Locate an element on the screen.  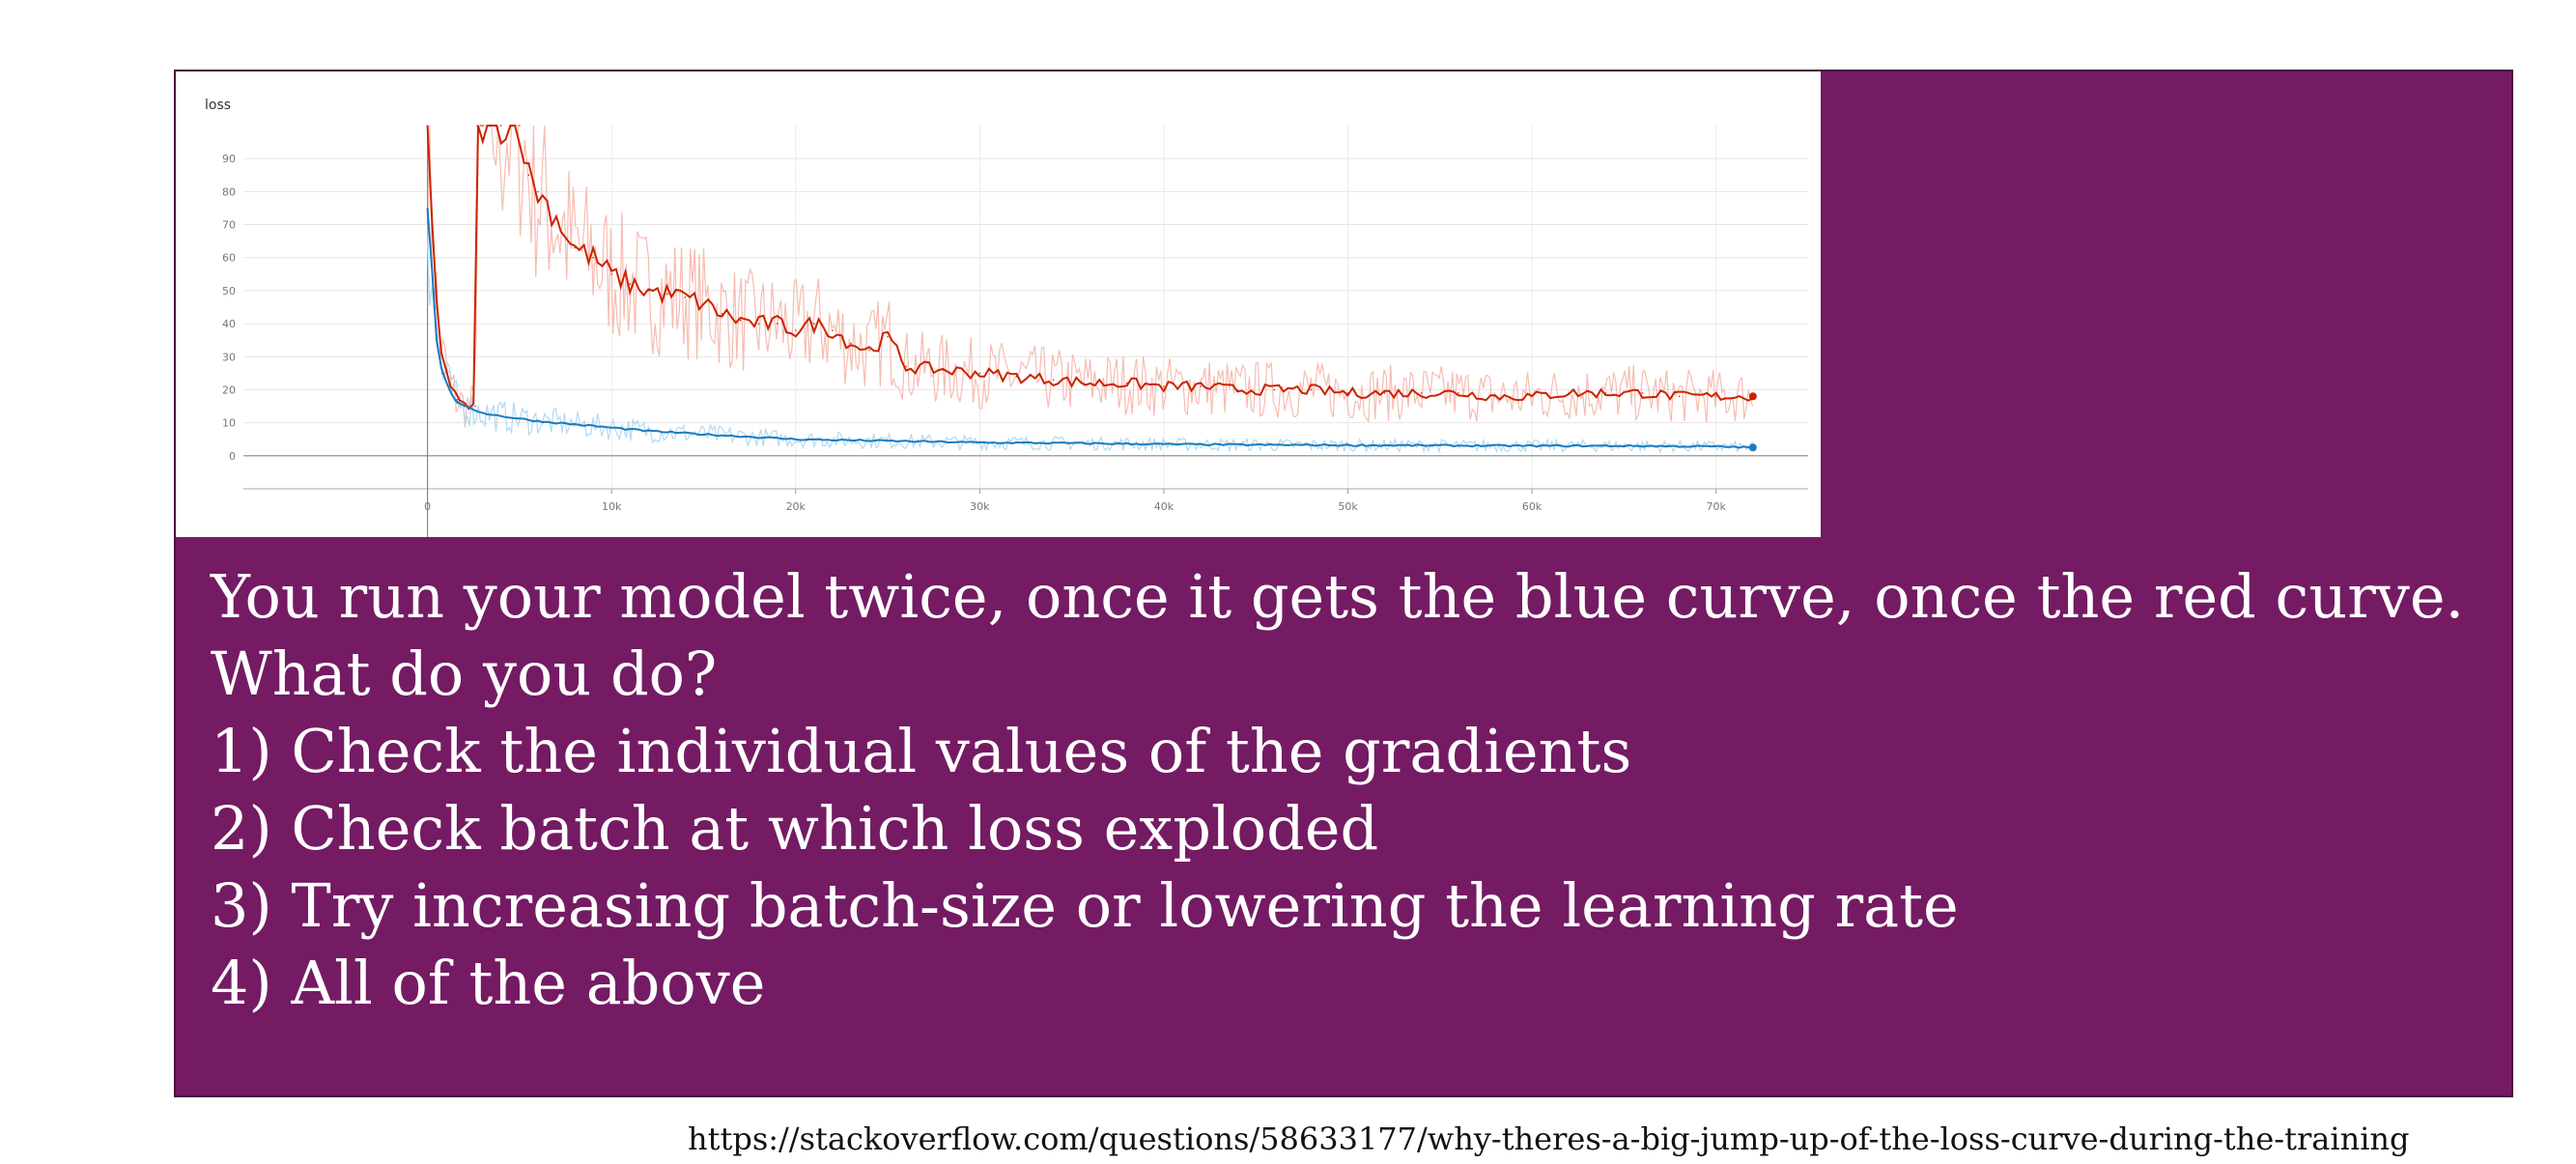
x-tick-label: 20k is located at coordinates (796, 507).